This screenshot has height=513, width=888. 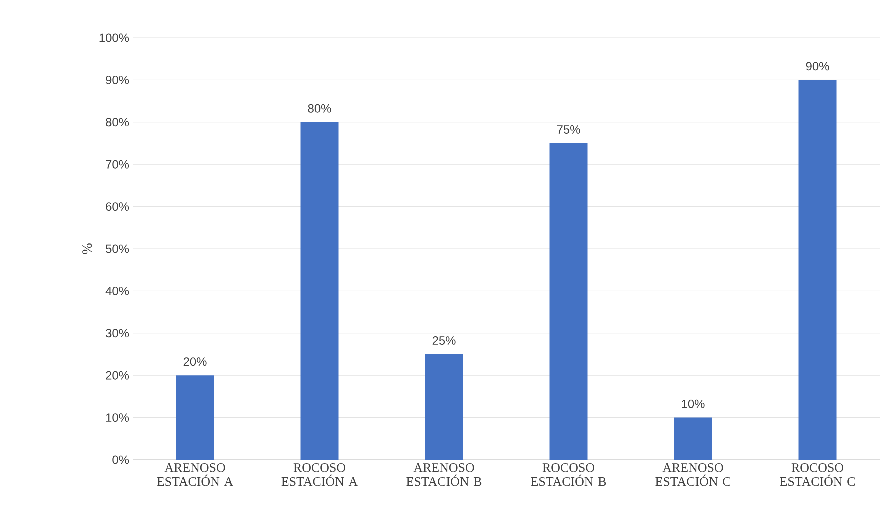 I want to click on data-label: 90%, so click(x=818, y=66).